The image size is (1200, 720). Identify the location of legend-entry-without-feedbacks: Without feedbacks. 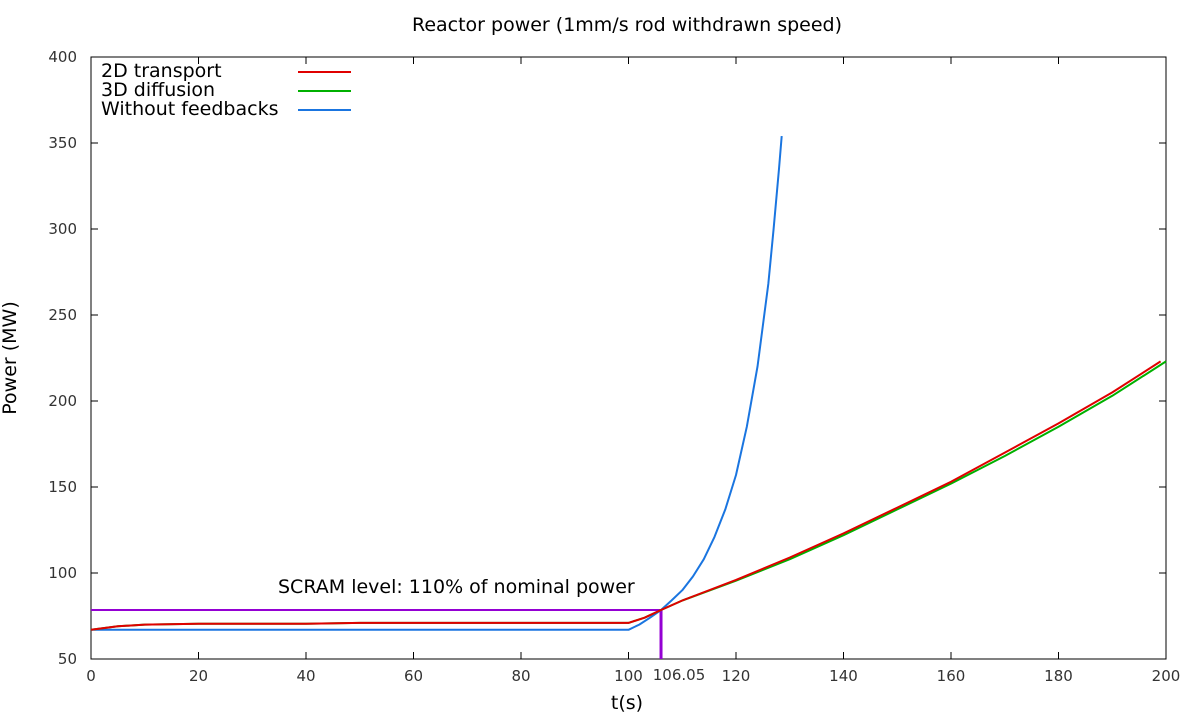
(226, 109).